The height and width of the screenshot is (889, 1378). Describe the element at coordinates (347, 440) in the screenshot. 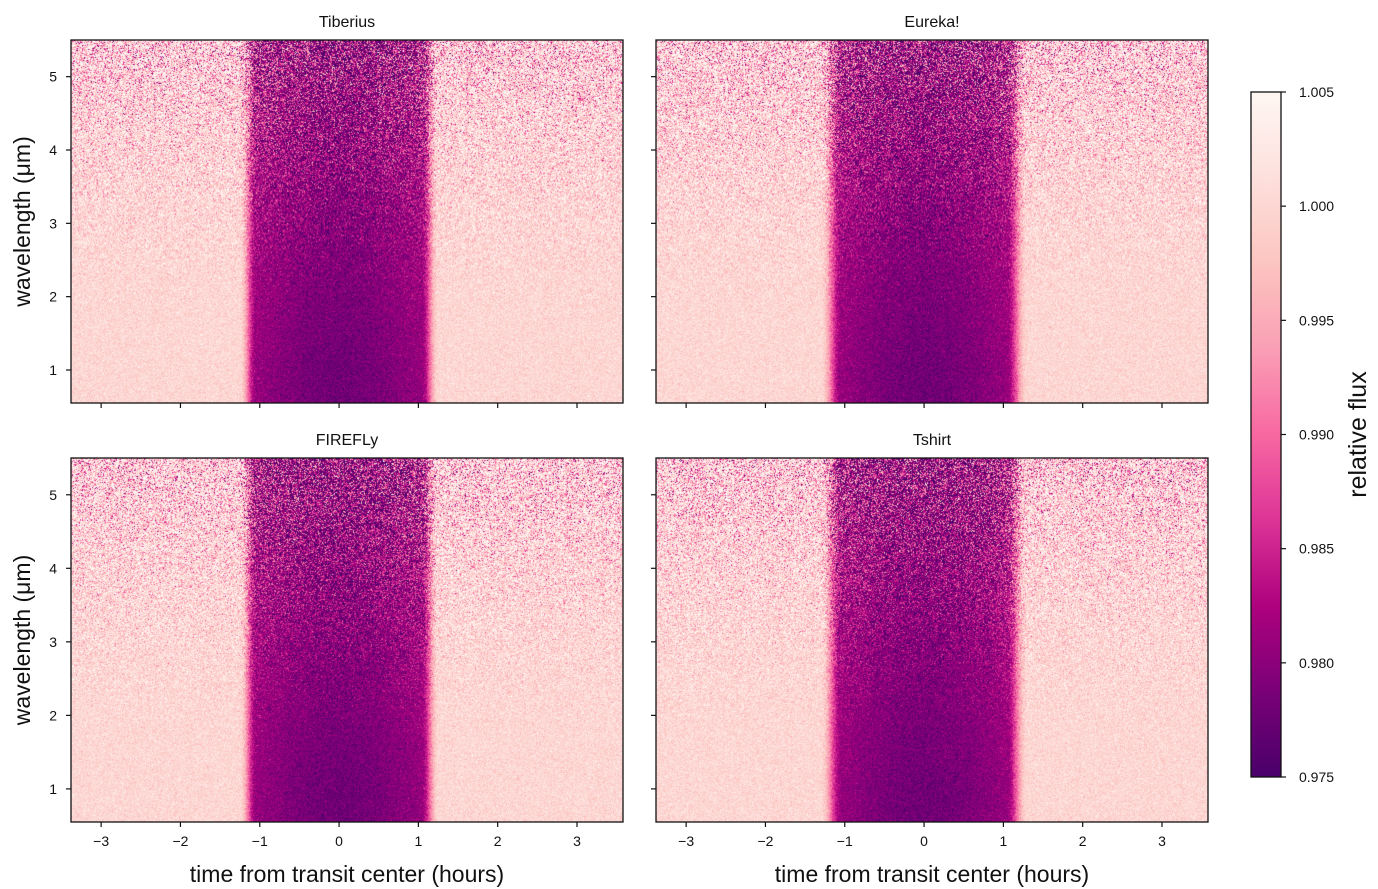

I see `panel-title: FIREFLy` at that location.